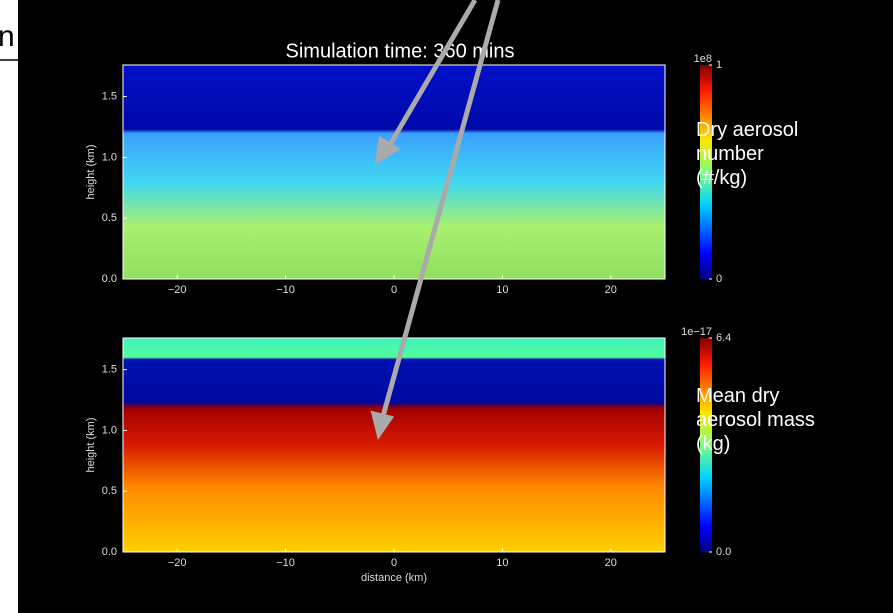  I want to click on x-axis-label: distance (km), so click(394, 578).